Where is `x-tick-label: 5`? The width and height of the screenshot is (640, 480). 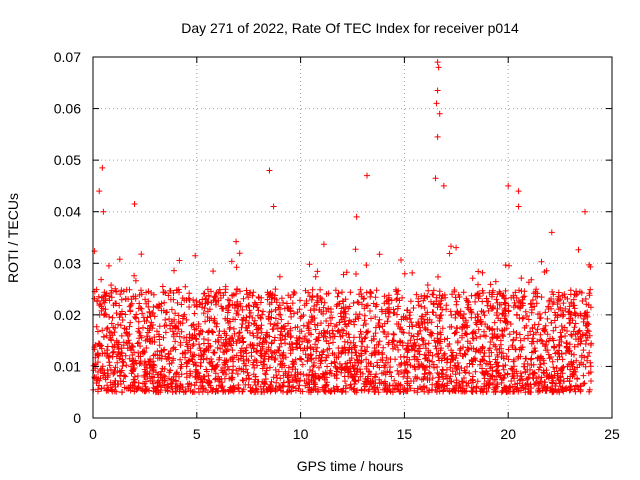 x-tick-label: 5 is located at coordinates (197, 434).